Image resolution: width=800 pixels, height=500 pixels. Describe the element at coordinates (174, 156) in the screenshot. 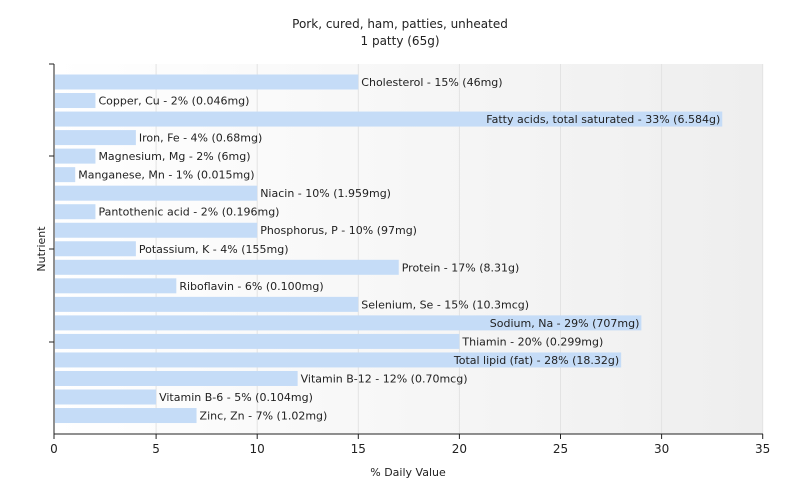

I see `data-label: Magnesium, Mg - 2% (6mg)` at that location.